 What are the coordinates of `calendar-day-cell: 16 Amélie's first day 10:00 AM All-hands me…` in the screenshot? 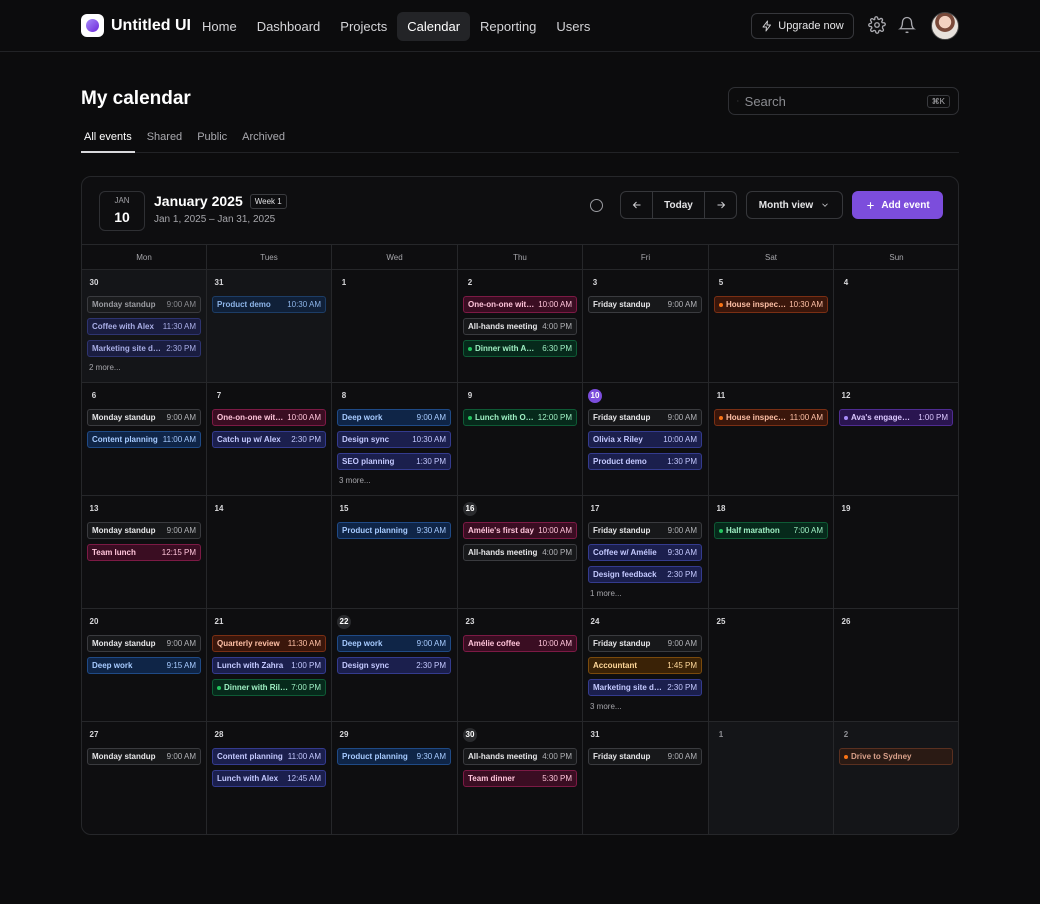 It's located at (520, 552).